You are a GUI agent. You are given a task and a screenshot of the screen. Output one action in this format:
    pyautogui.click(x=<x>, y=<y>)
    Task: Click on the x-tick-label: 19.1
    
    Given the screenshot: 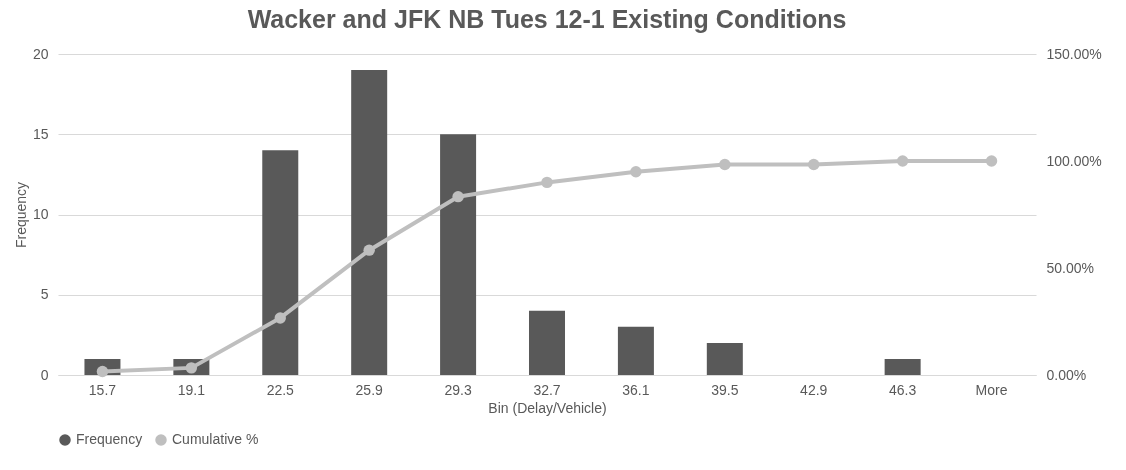 What is the action you would take?
    pyautogui.click(x=191, y=389)
    